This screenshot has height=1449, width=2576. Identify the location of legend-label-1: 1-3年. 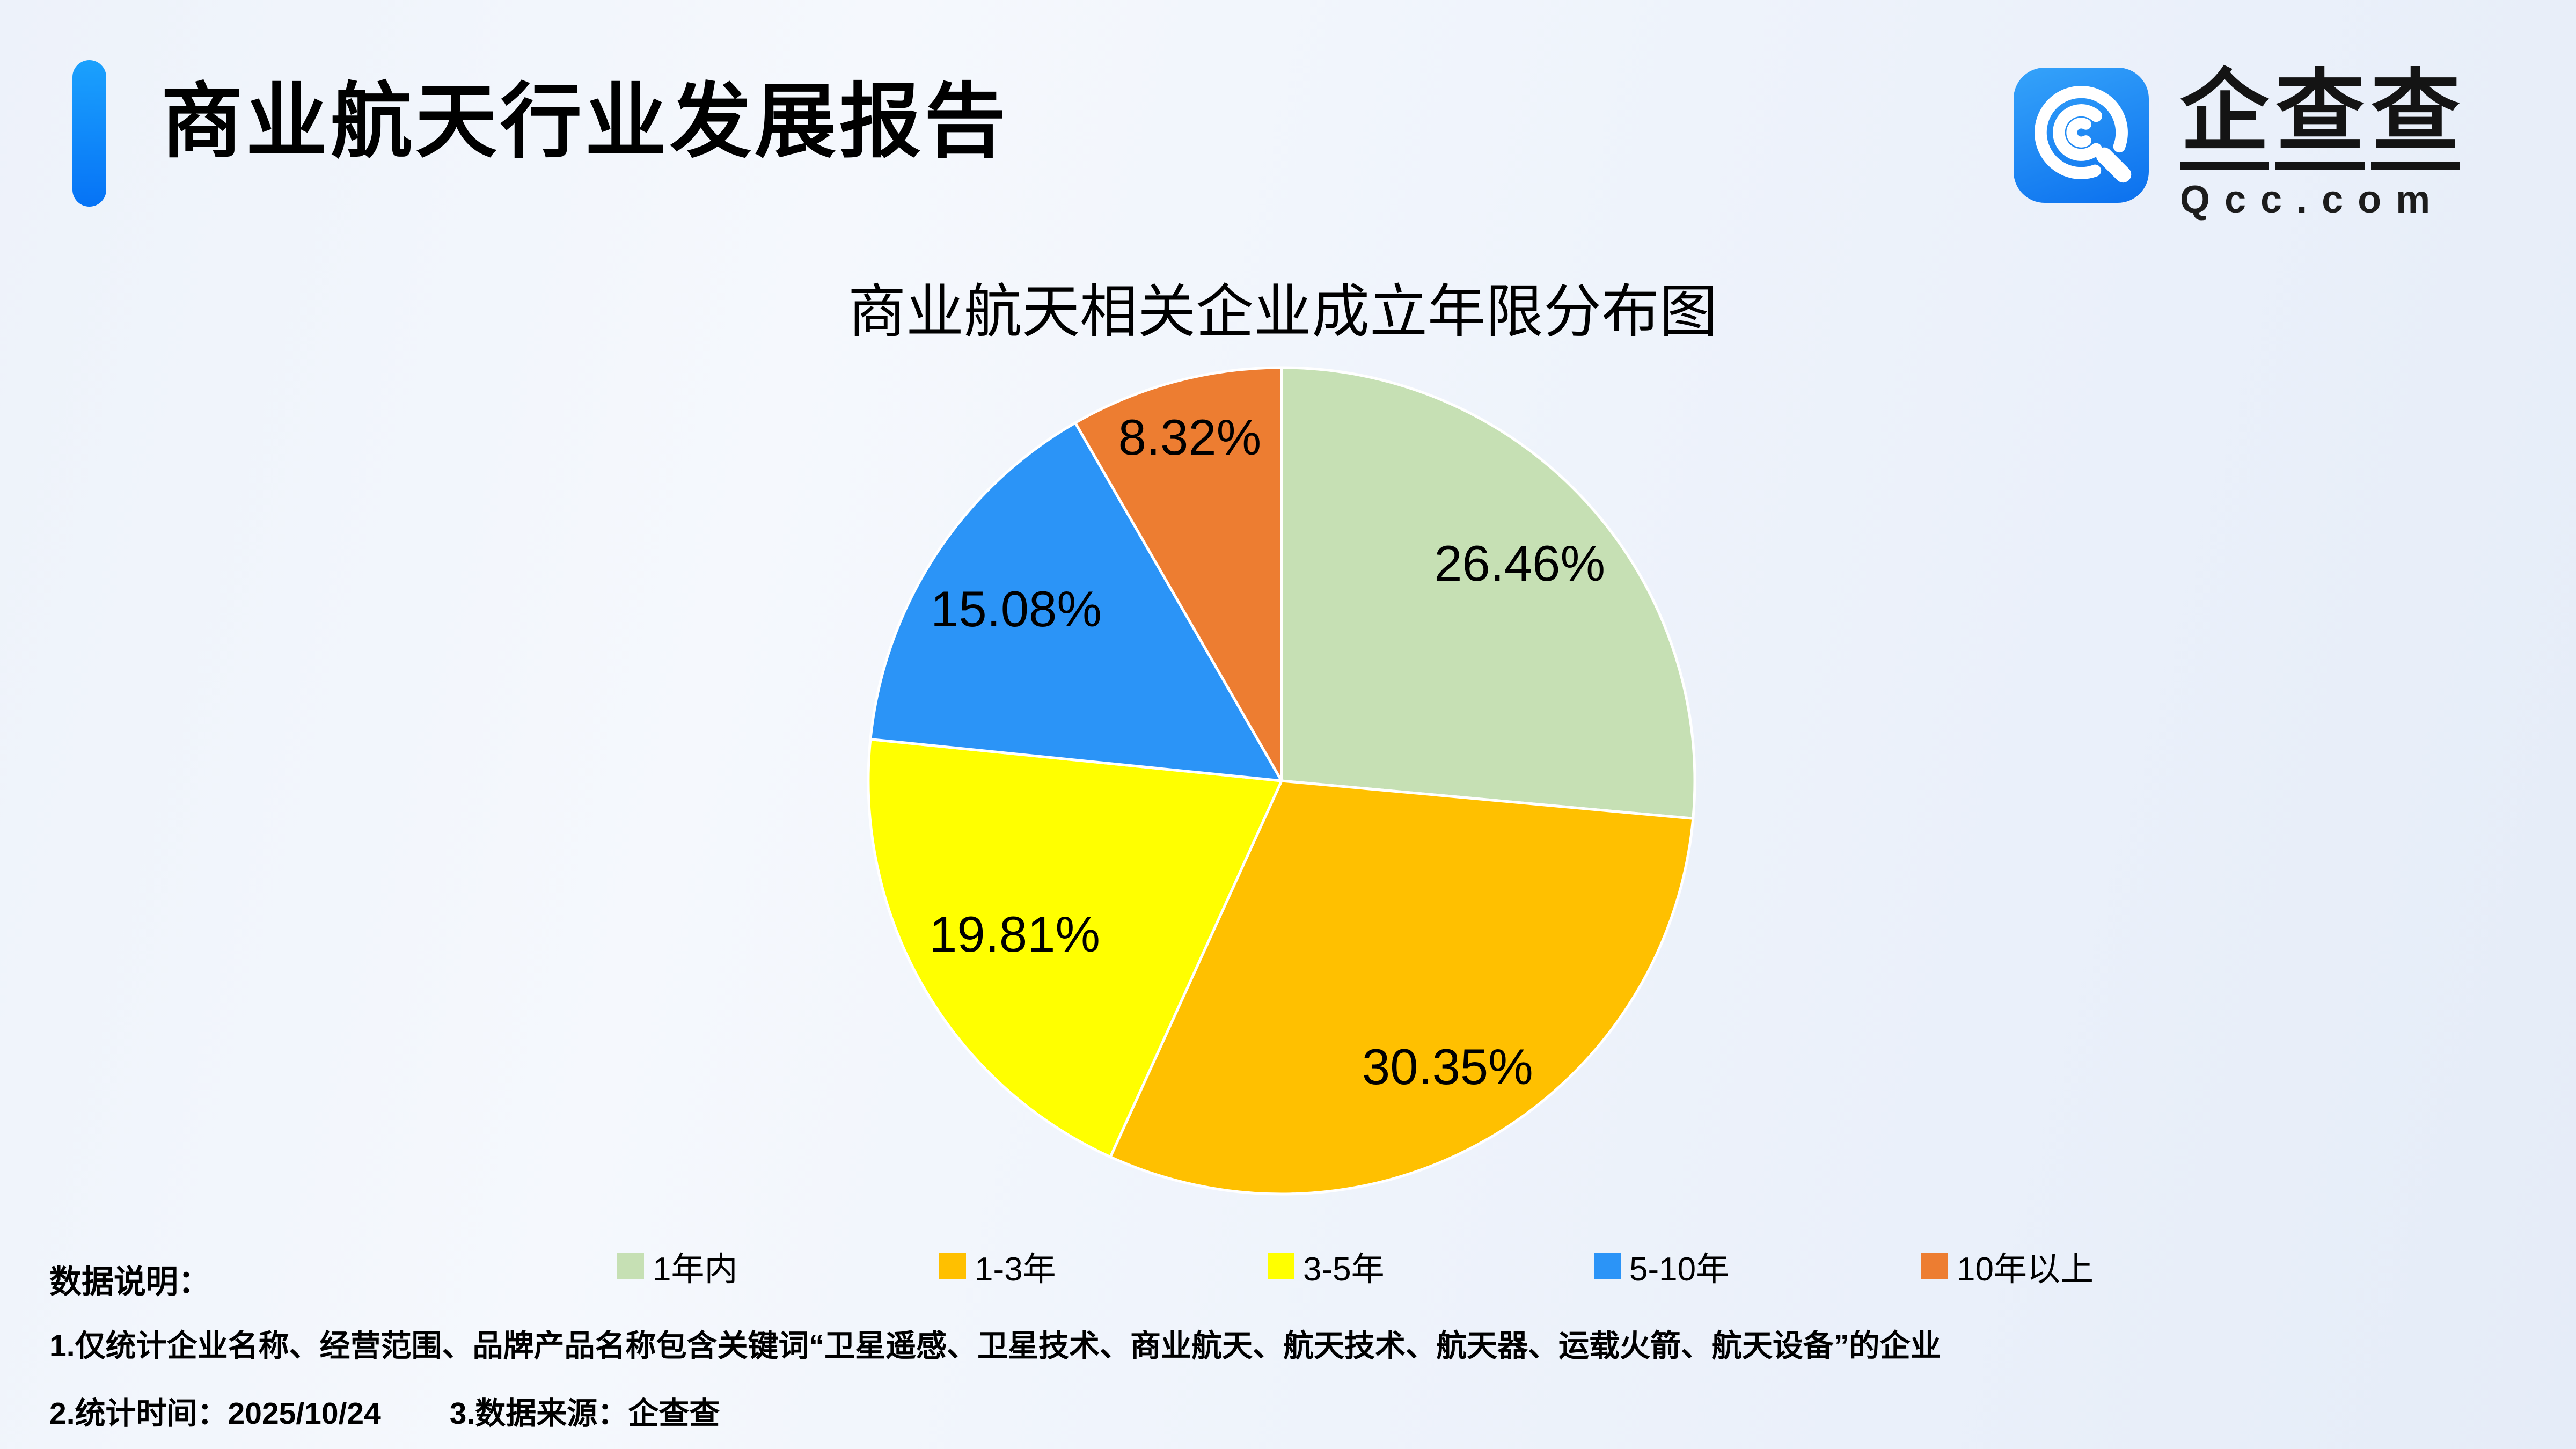
(1015, 1269).